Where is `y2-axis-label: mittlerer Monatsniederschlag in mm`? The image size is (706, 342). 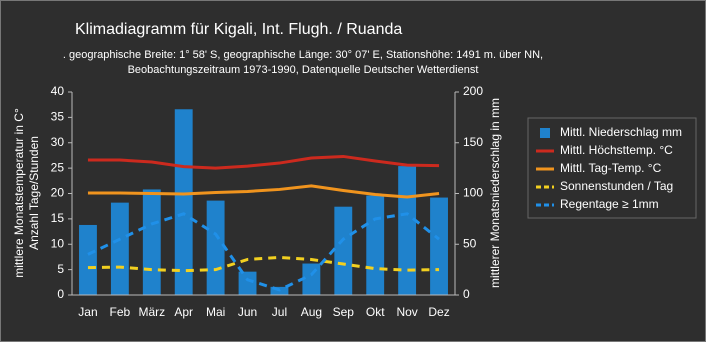
y2-axis-label: mittlerer Monatsniederschlag in mm is located at coordinates (495, 193).